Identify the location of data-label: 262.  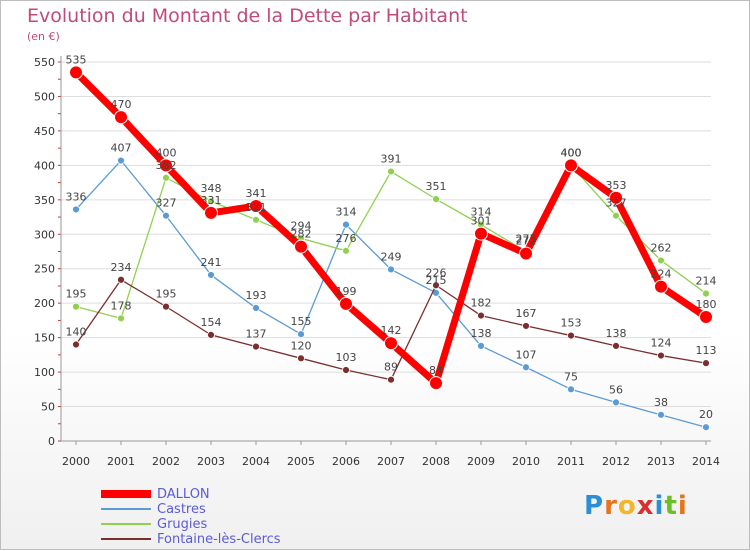
(661, 247).